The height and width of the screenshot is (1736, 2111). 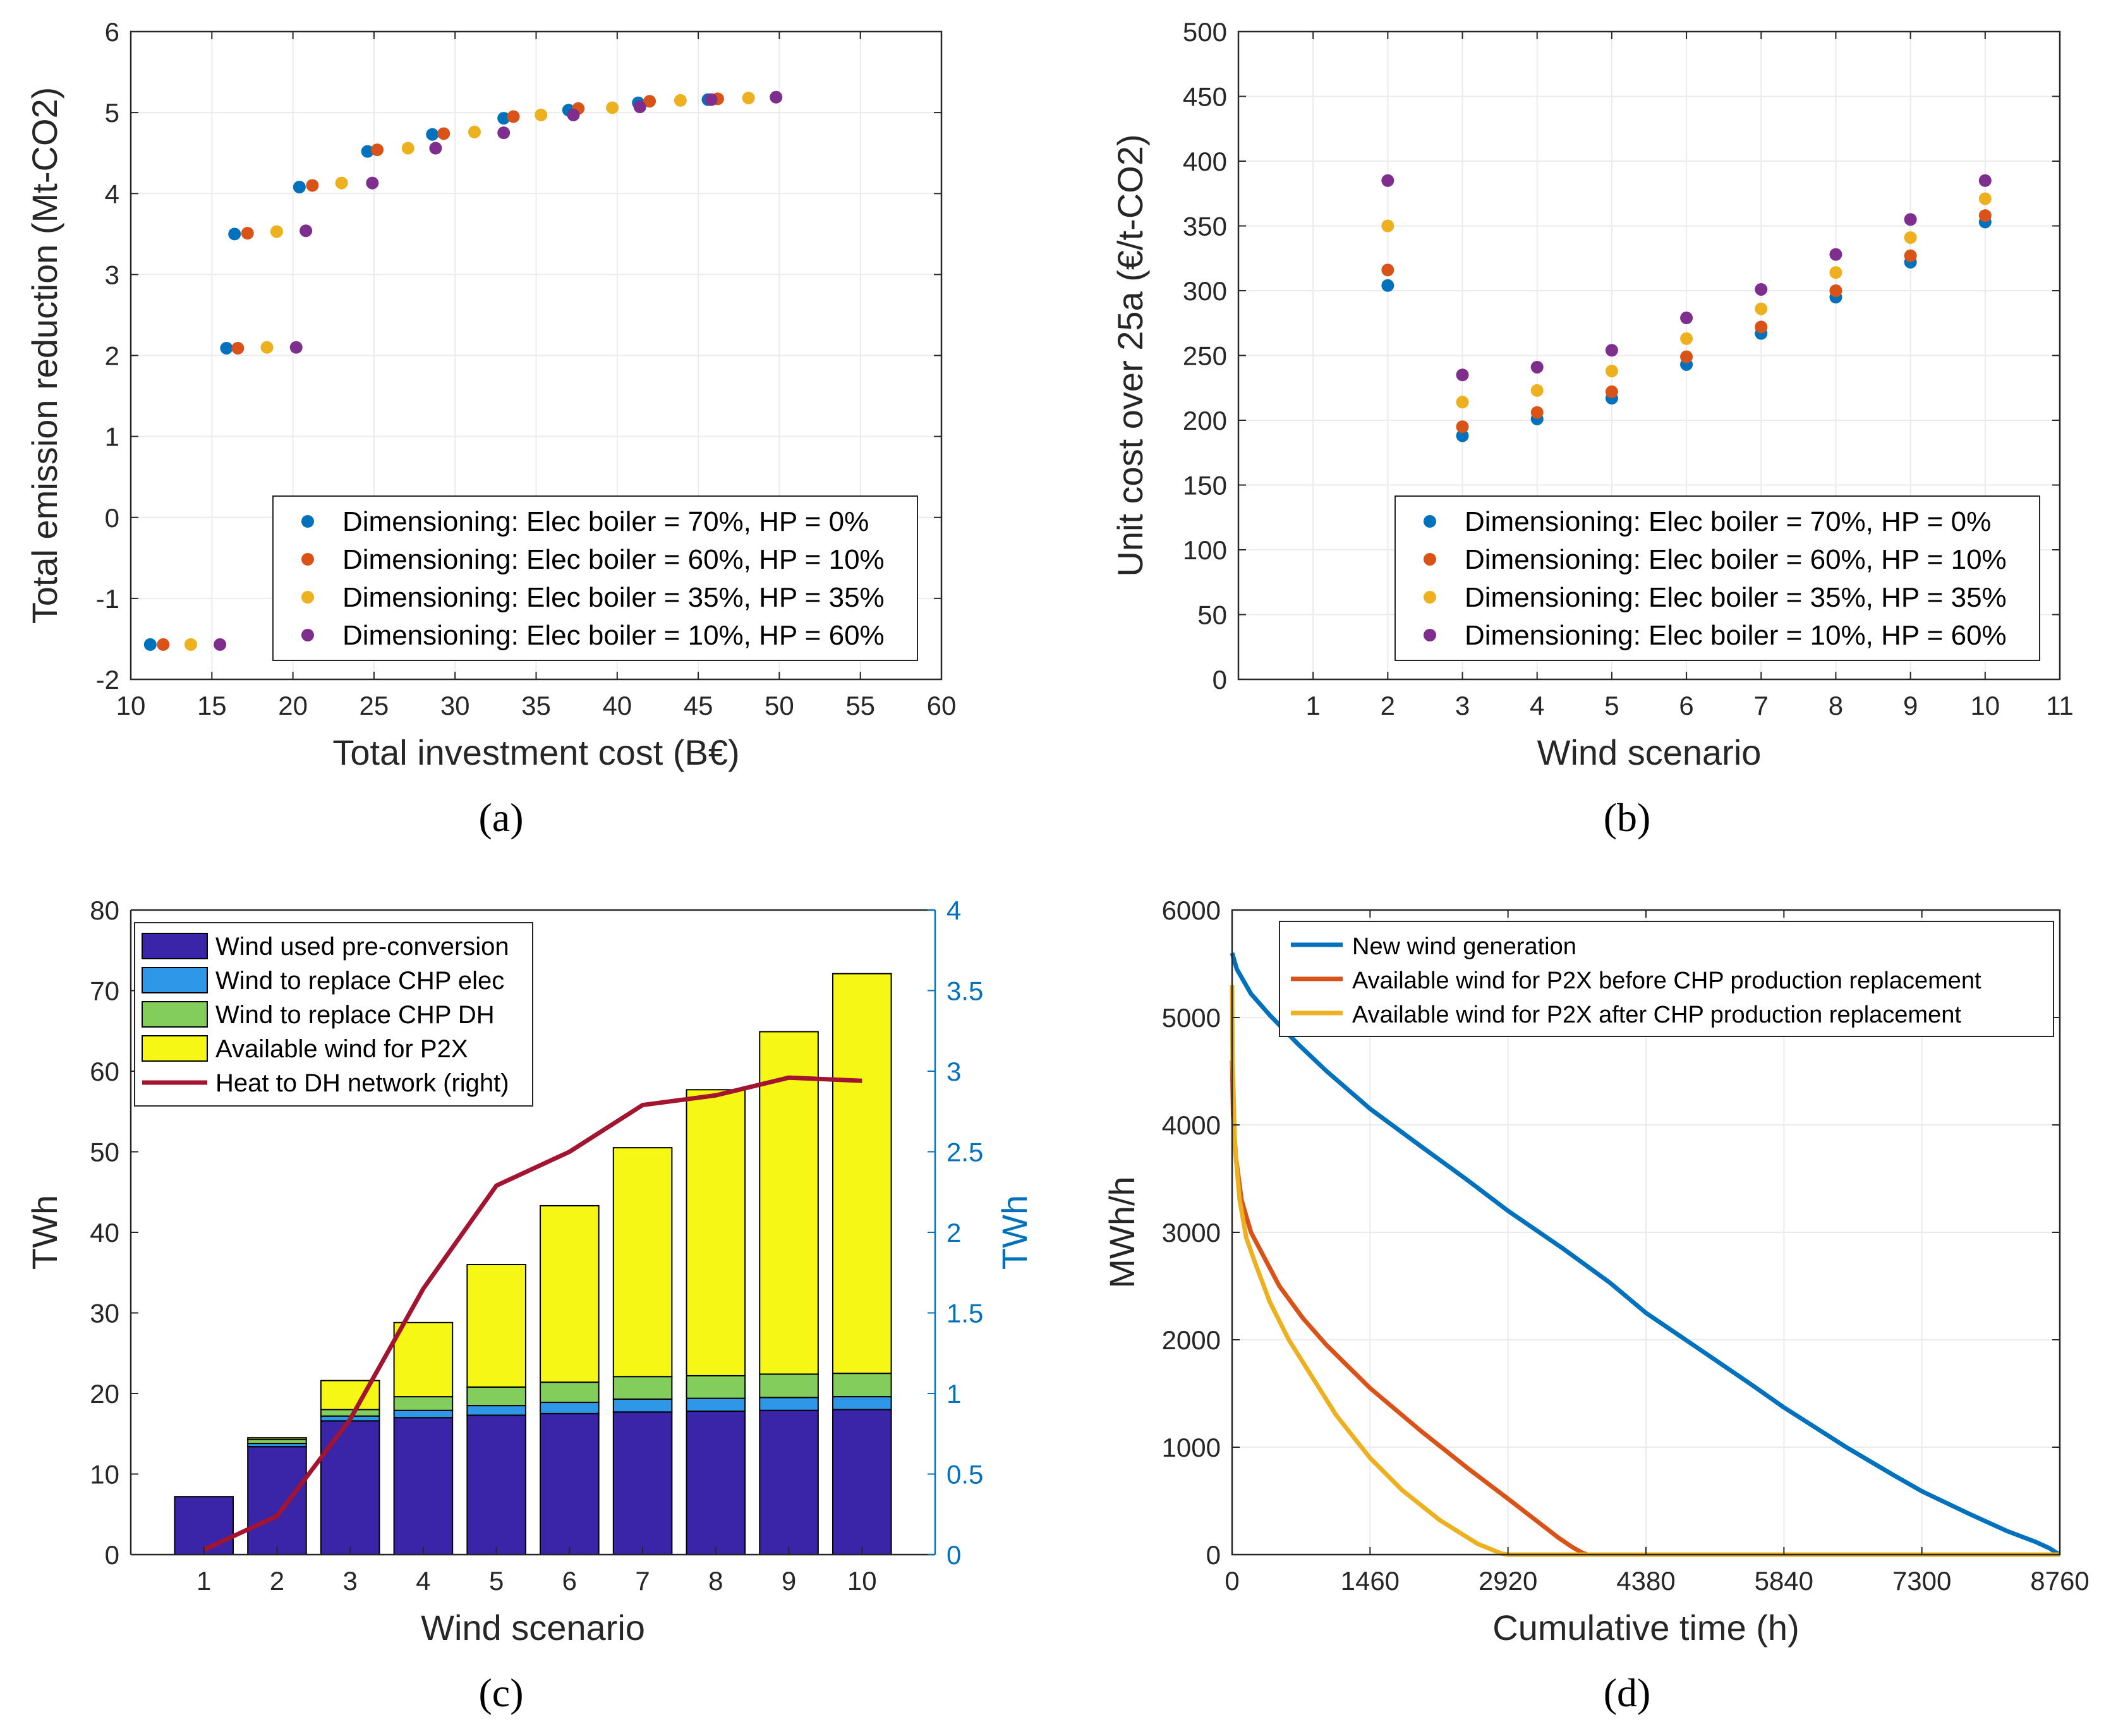 What do you see at coordinates (698, 706) in the screenshot?
I see `x-tick-label: 45` at bounding box center [698, 706].